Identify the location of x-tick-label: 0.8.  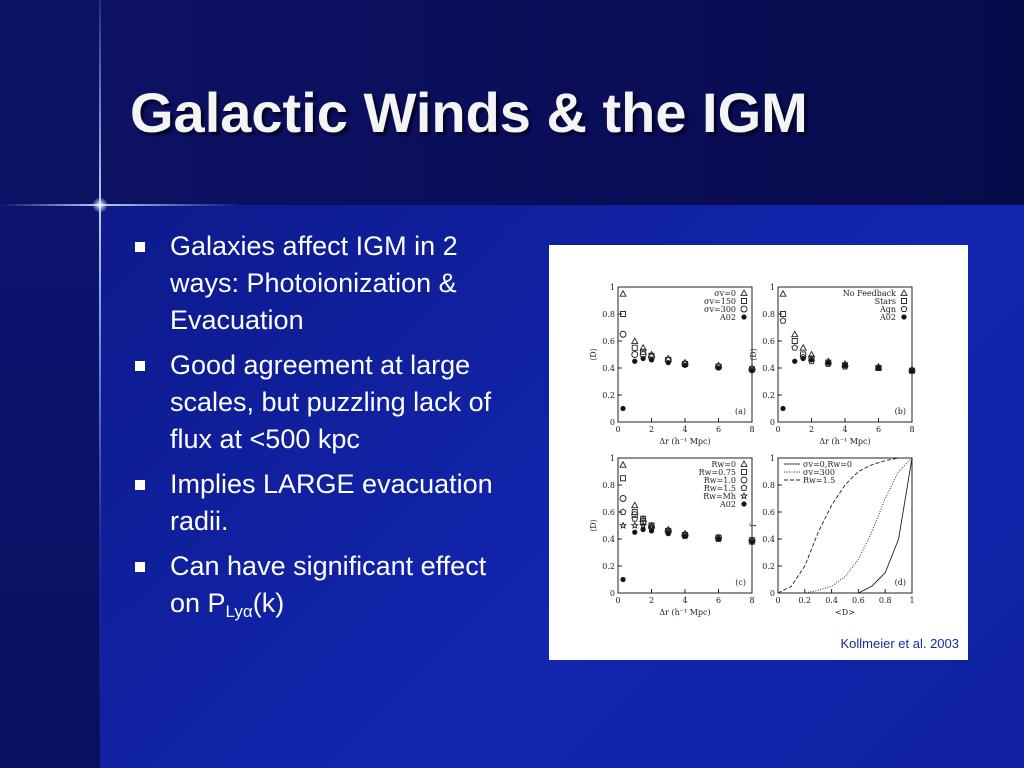
(885, 600).